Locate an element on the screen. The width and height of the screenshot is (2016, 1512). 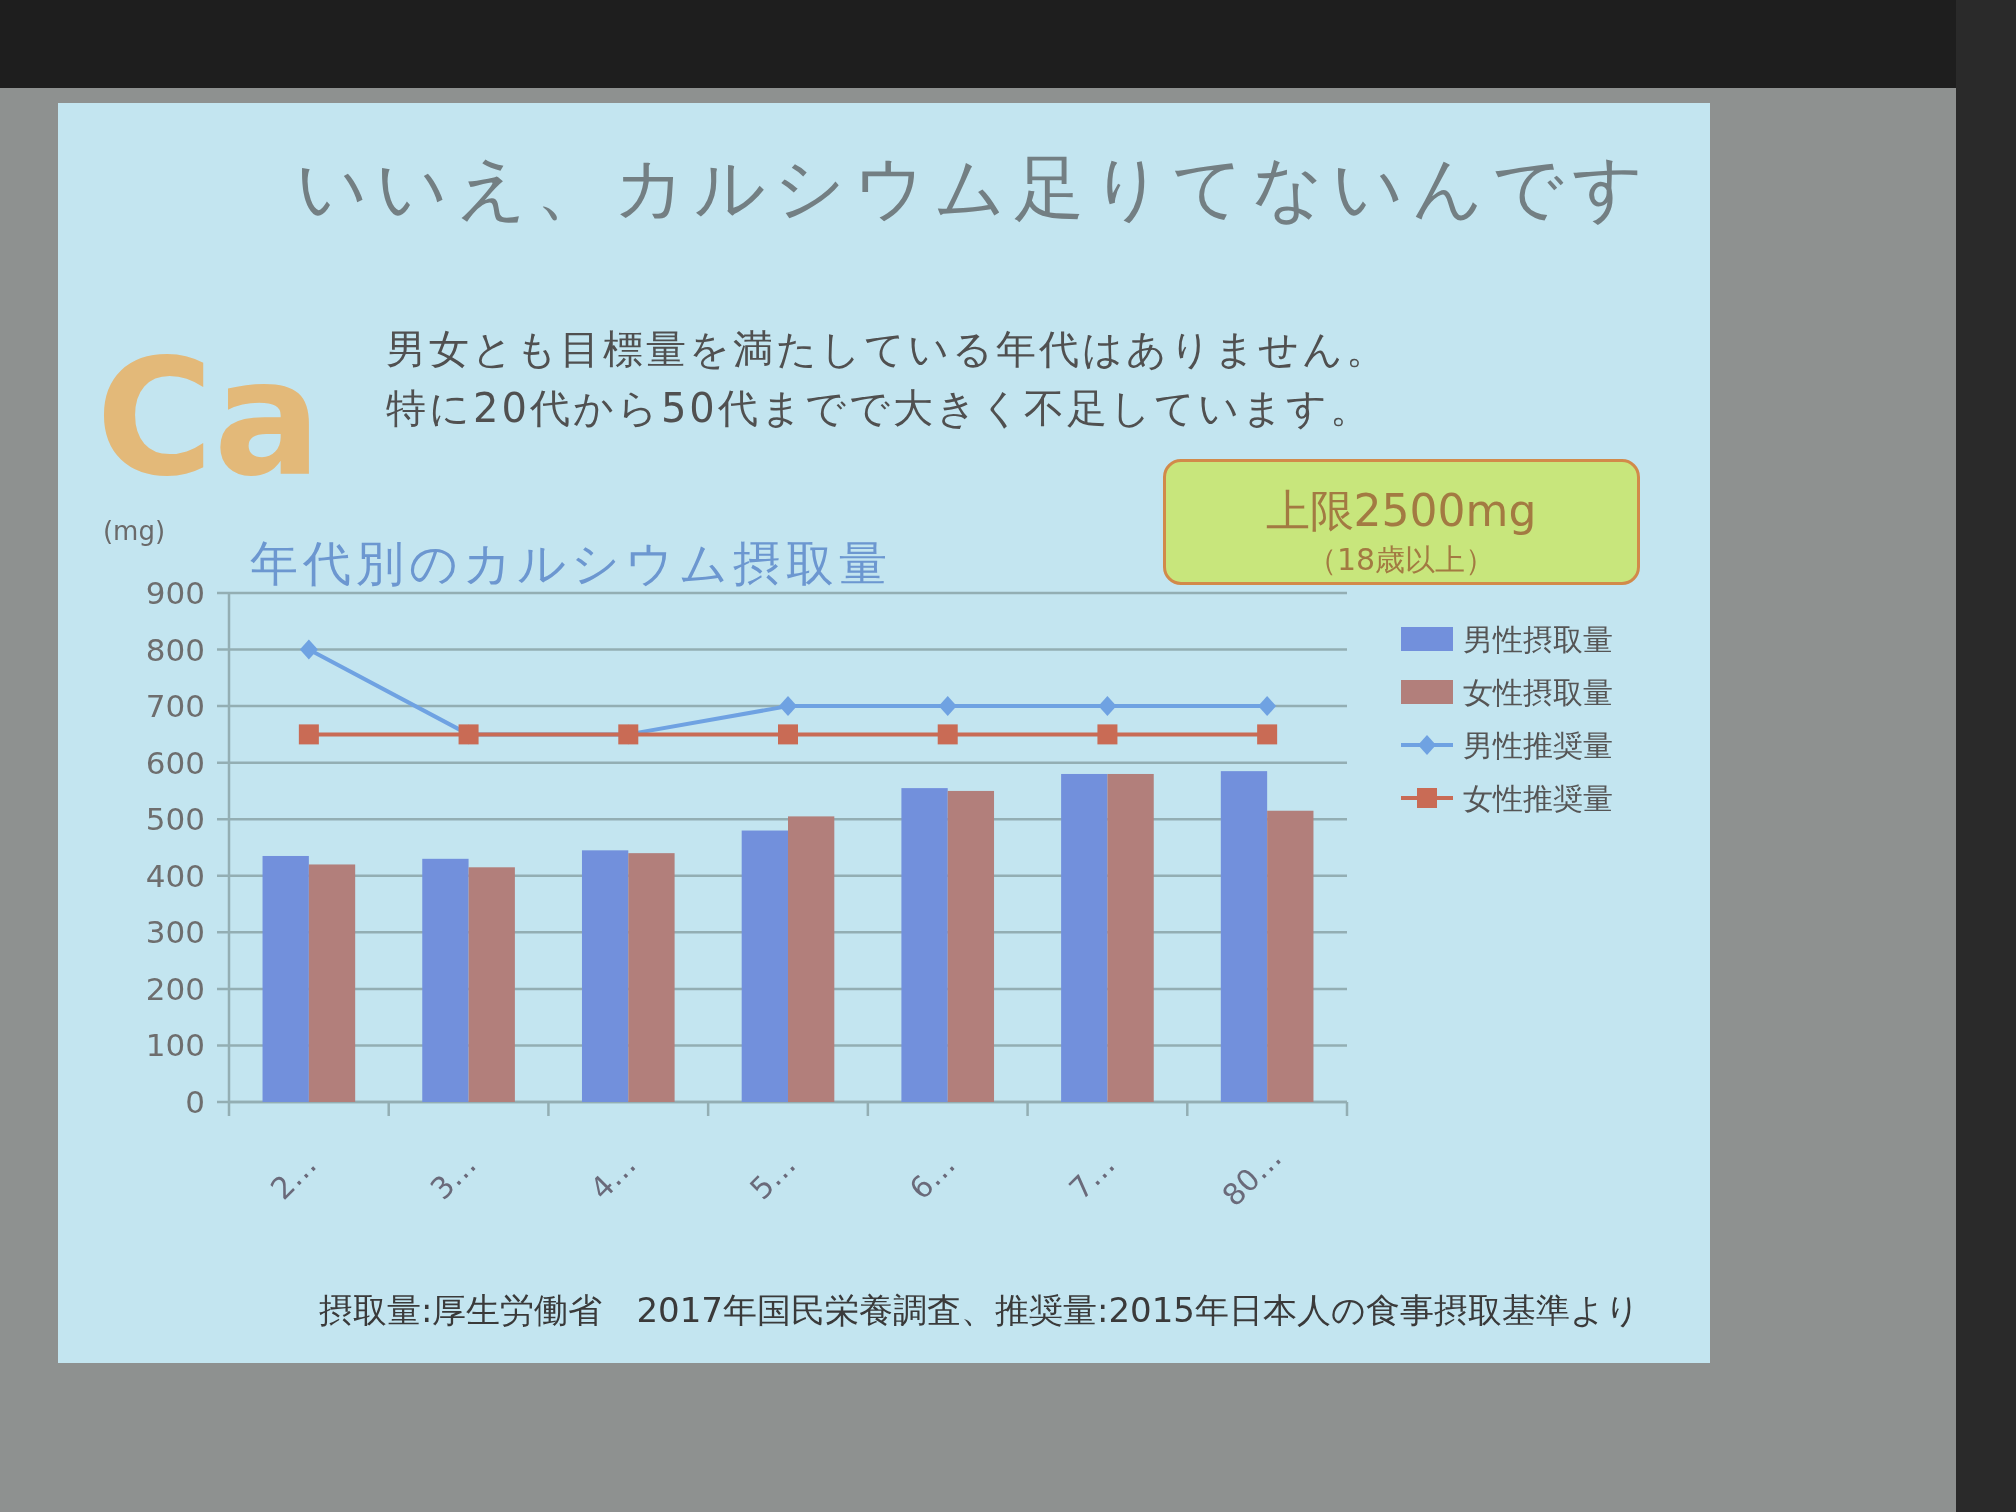
text: （18歳以上） is located at coordinates (1401, 559).